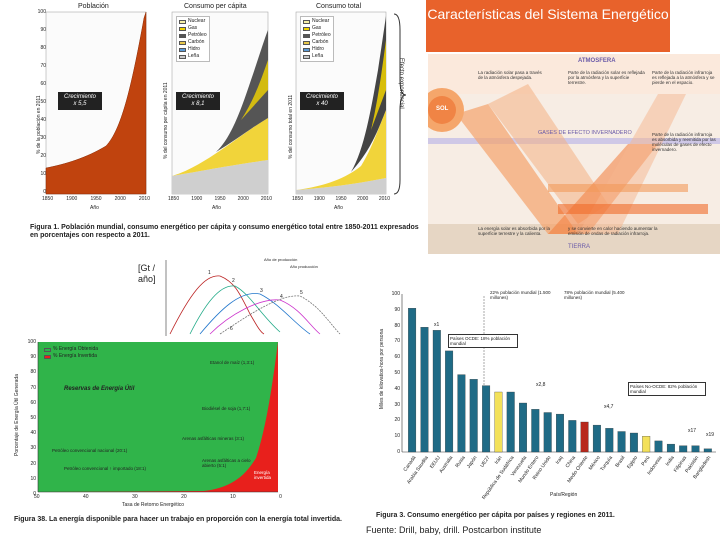  Describe the element at coordinates (47, 356) in the screenshot. I see `legend-swatch-invested` at that location.